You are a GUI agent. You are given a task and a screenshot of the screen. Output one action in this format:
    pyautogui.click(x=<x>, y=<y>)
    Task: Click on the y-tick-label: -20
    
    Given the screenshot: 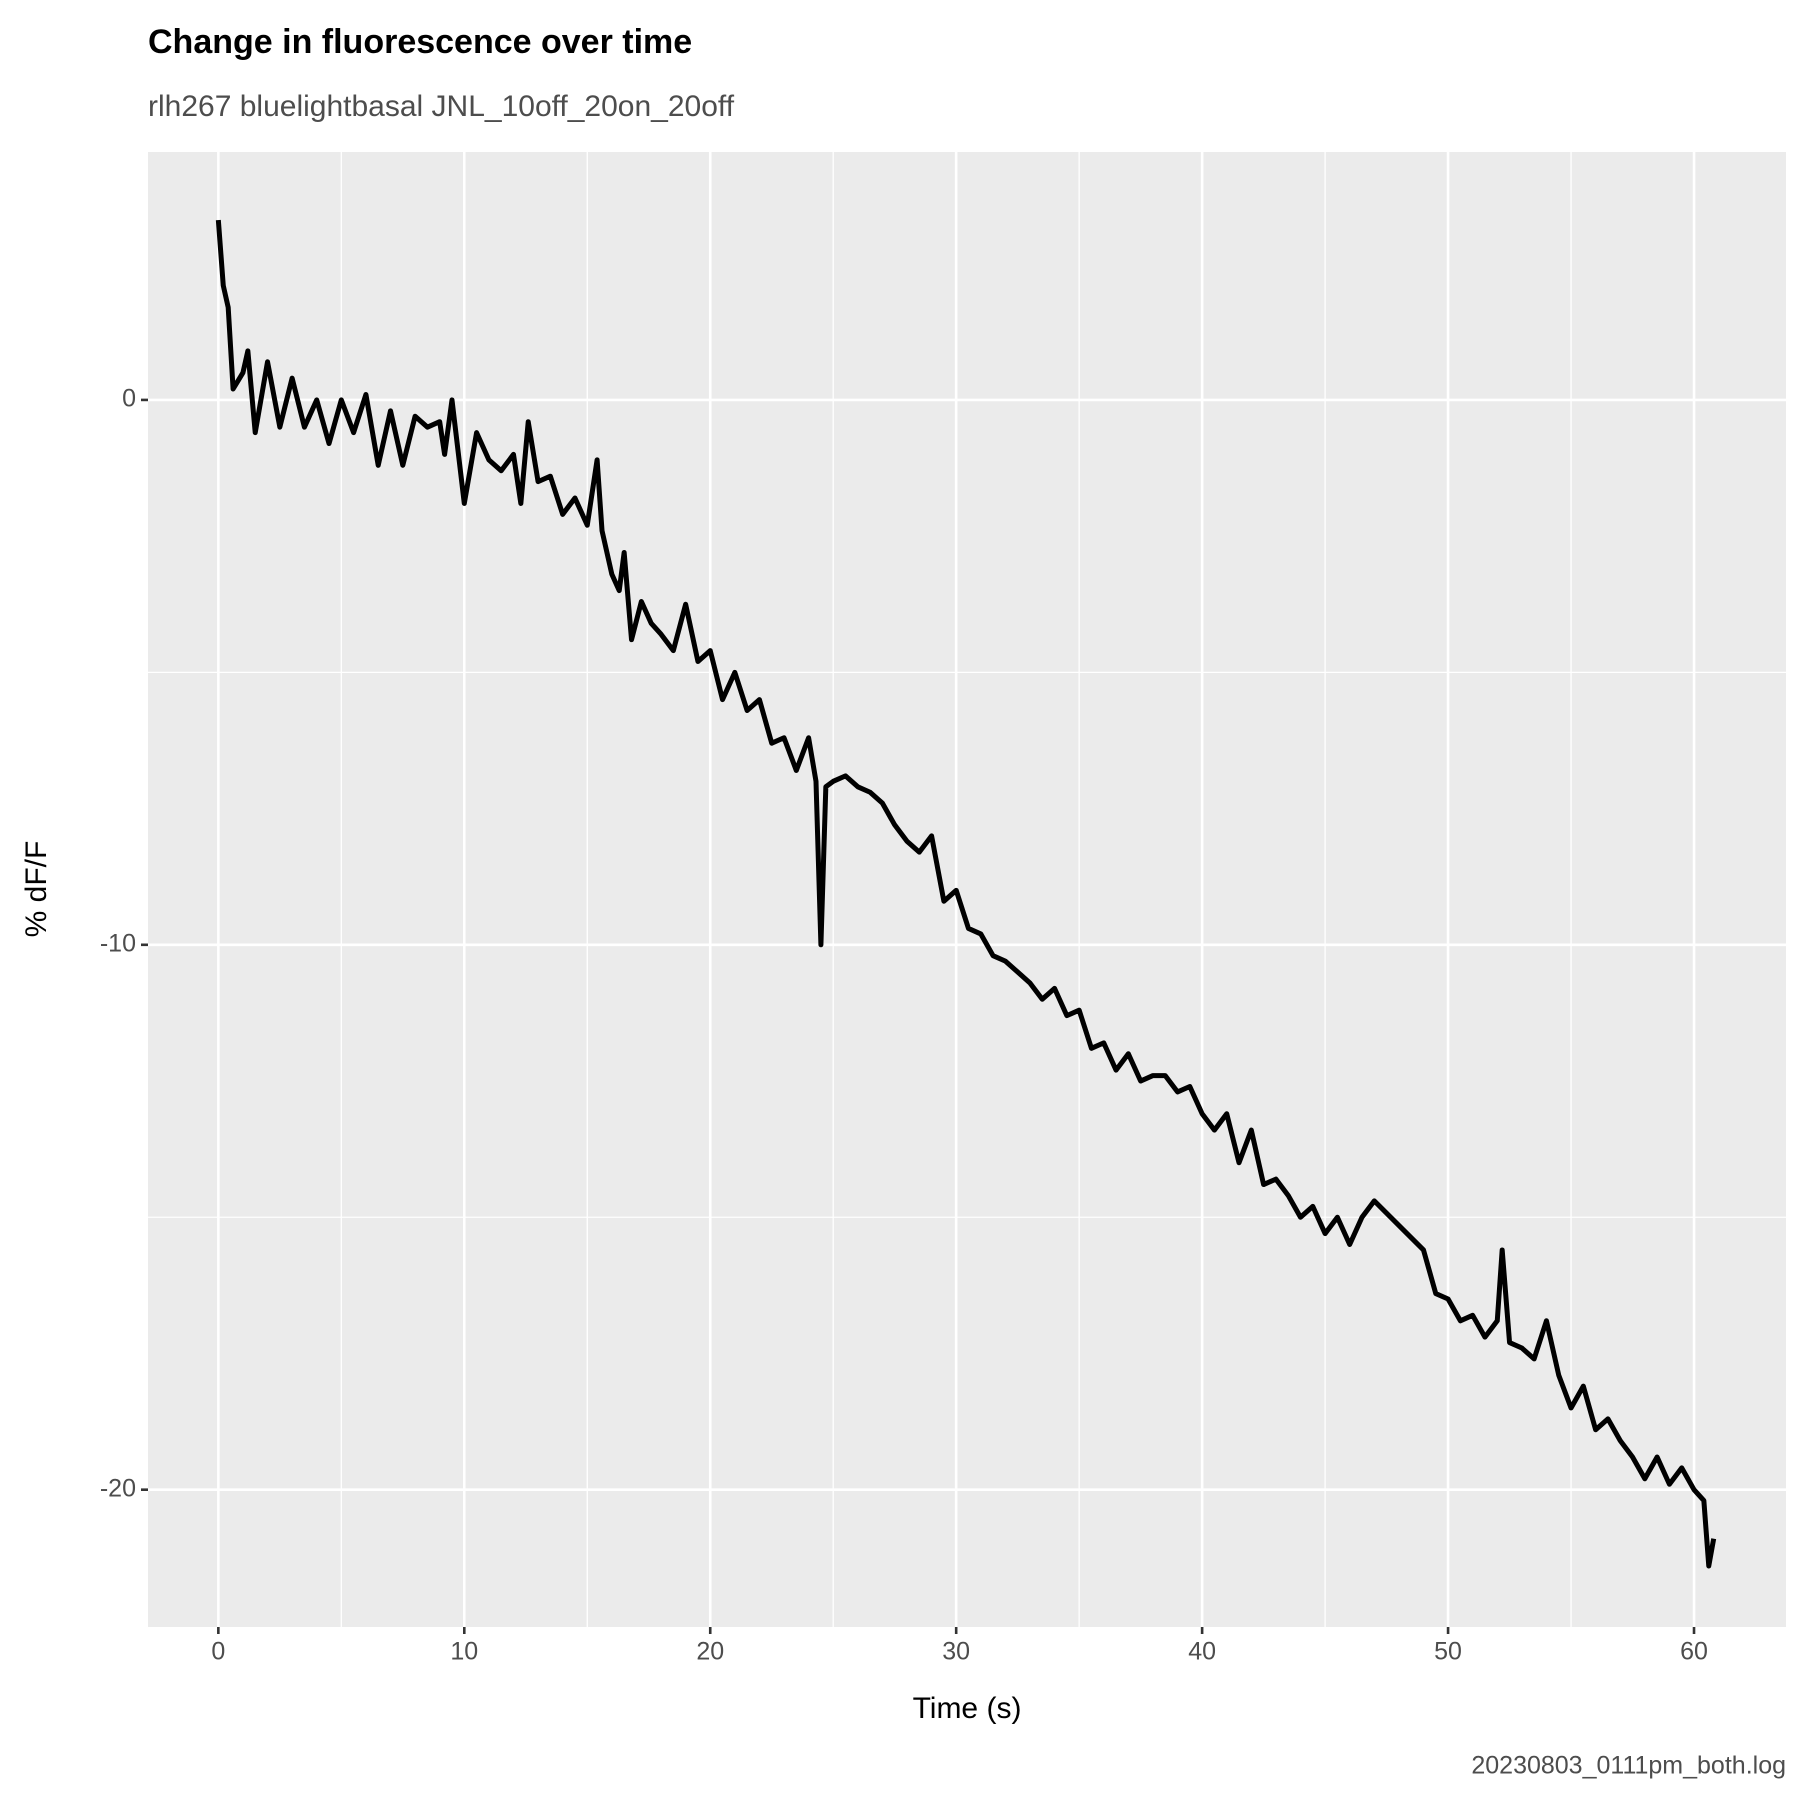 What is the action you would take?
    pyautogui.click(x=118, y=1488)
    